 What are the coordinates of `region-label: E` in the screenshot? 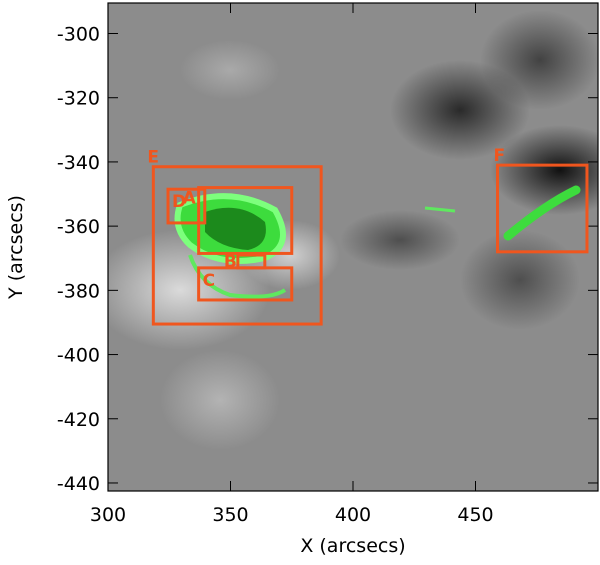 It's located at (153, 158).